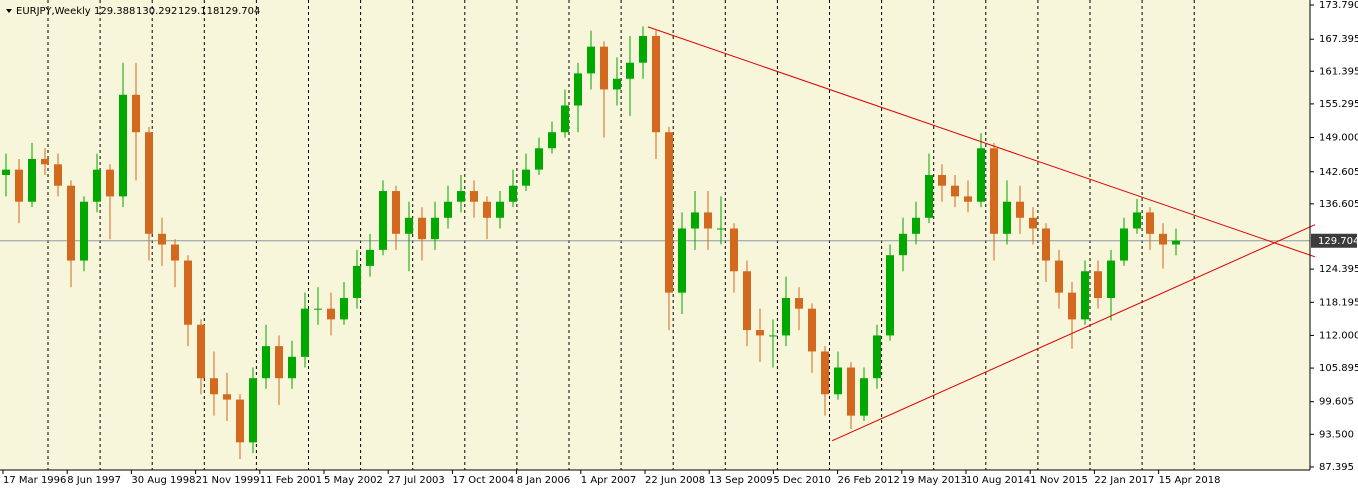 The image size is (1358, 491). Describe the element at coordinates (934, 480) in the screenshot. I see `x-tick-label: 19 May 2013` at that location.